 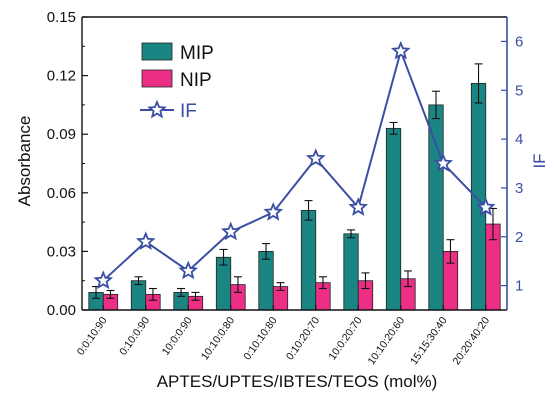 I want to click on x-tick-label-9: 20:20:40:20, so click(x=472, y=341).